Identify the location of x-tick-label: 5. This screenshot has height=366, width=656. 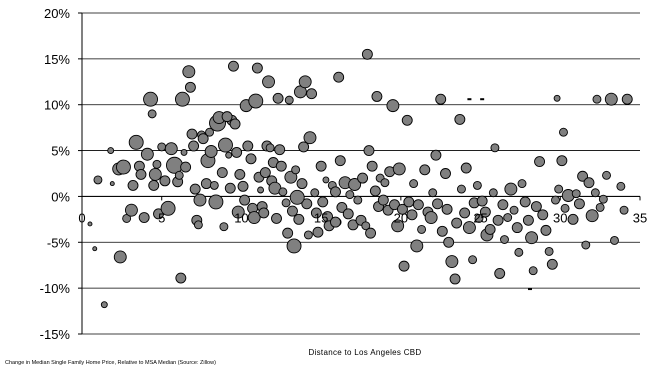
(161, 217).